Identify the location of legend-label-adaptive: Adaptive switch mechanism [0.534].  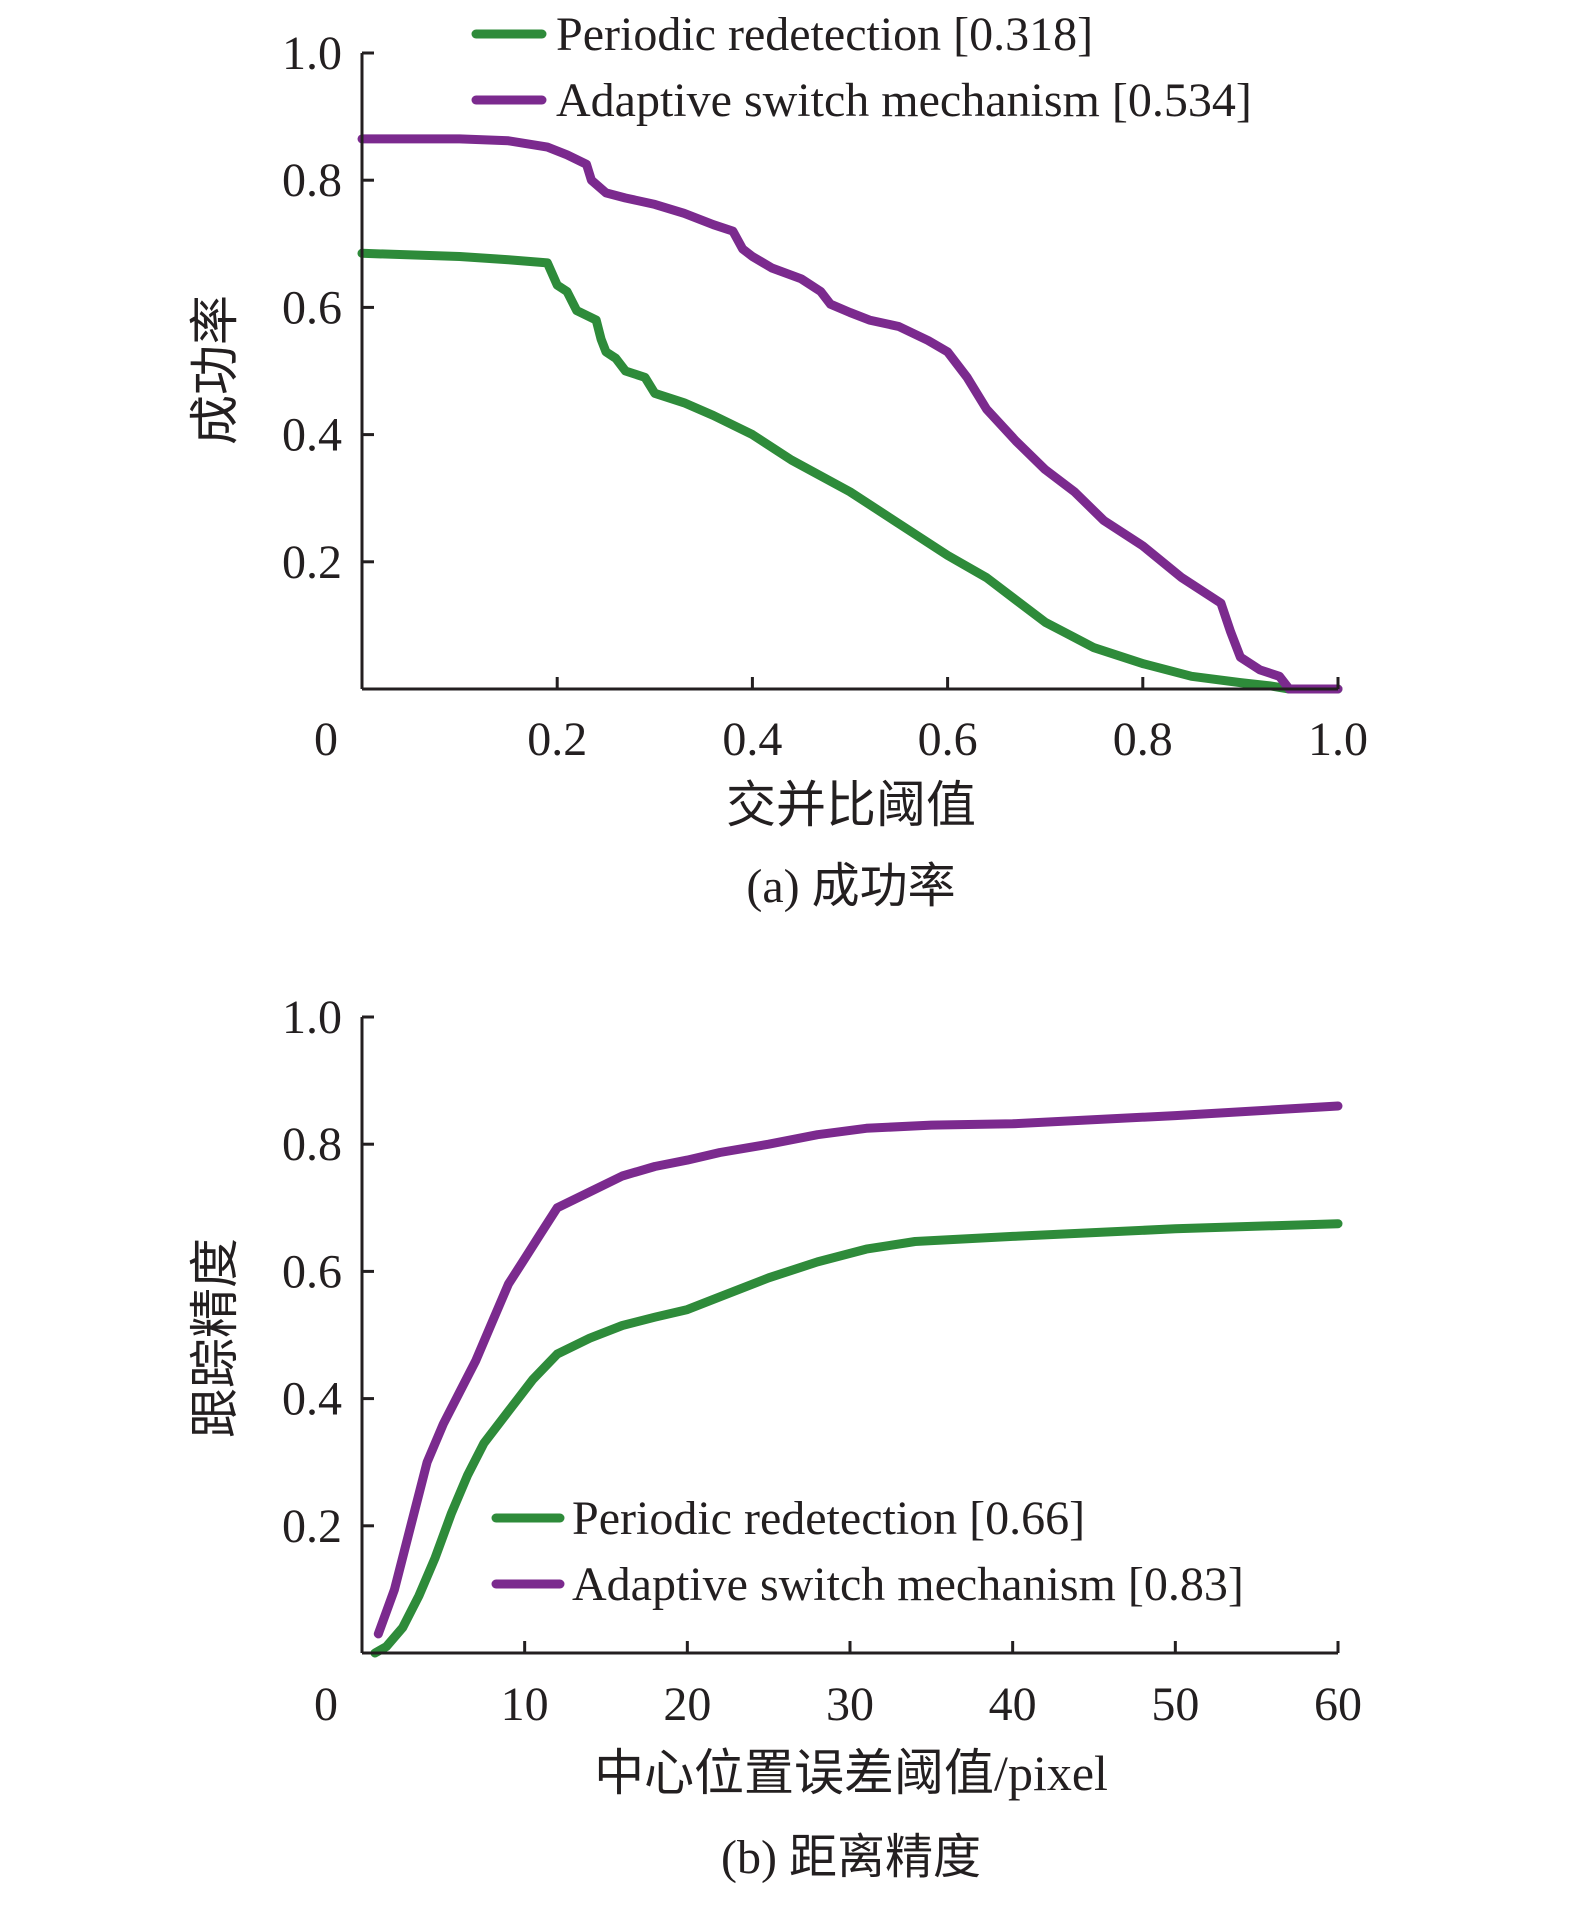
(904, 100).